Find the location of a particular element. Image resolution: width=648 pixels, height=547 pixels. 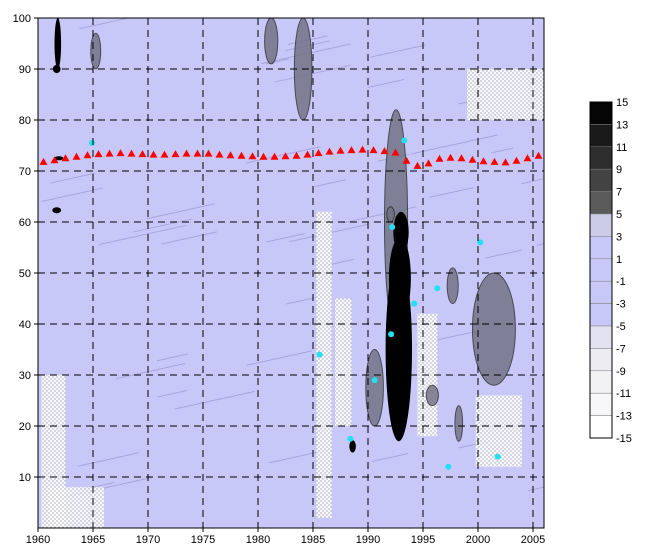

colorbar-label: 11 is located at coordinates (621, 148).